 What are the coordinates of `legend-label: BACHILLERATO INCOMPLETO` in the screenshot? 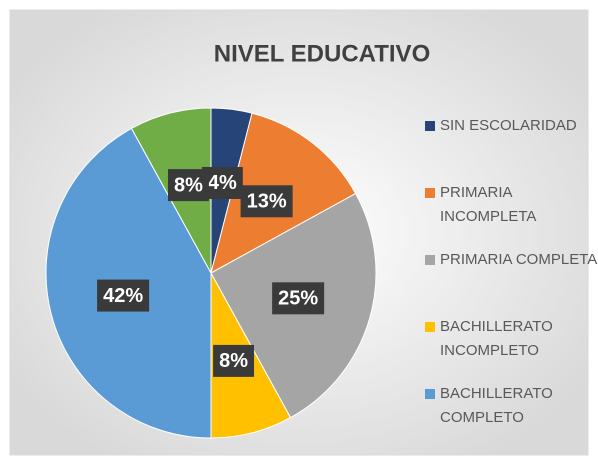 It's located at (496, 338).